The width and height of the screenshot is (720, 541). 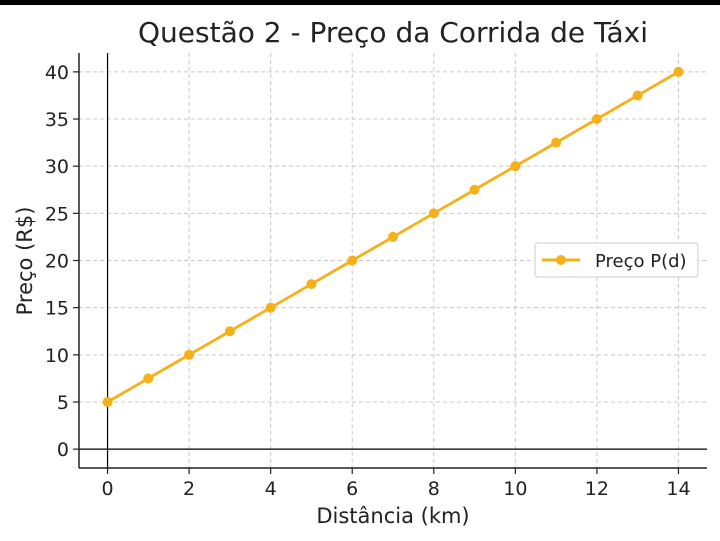 What do you see at coordinates (57, 167) in the screenshot?
I see `y-tick-label: 30` at bounding box center [57, 167].